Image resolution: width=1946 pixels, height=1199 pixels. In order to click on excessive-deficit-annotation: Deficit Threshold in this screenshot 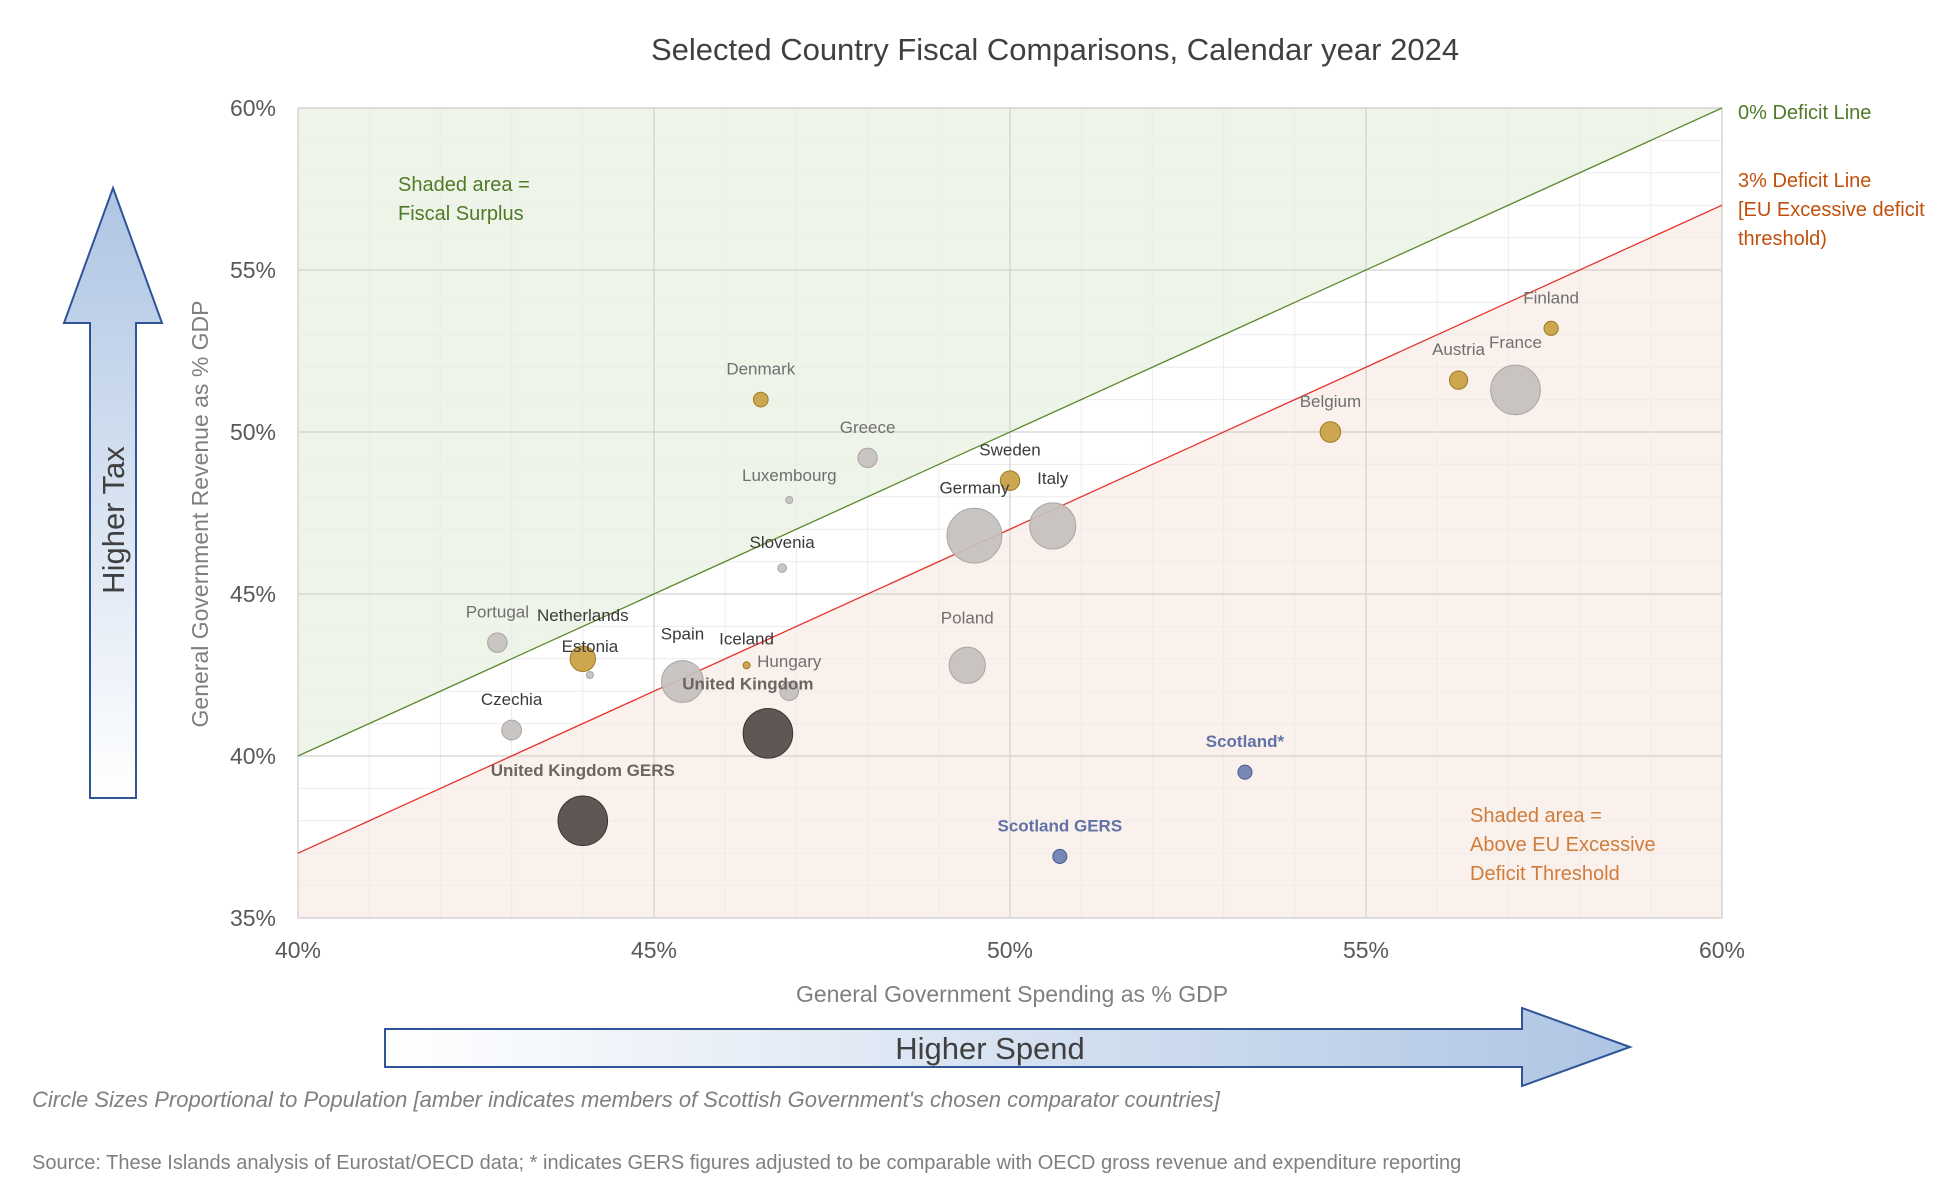, I will do `click(1545, 874)`.